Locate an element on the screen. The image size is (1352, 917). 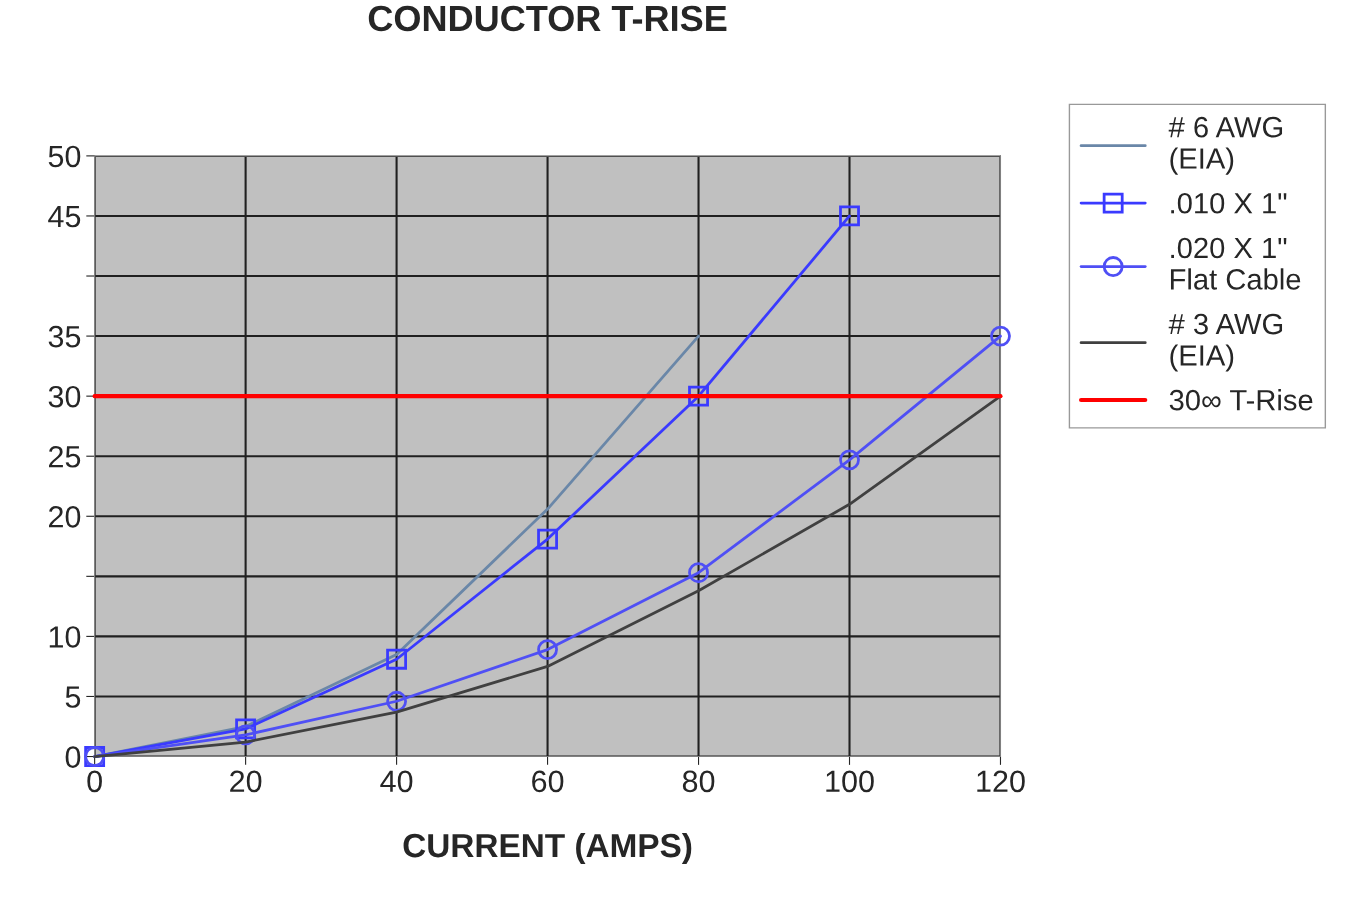
x-tick-label: 20 is located at coordinates (246, 781).